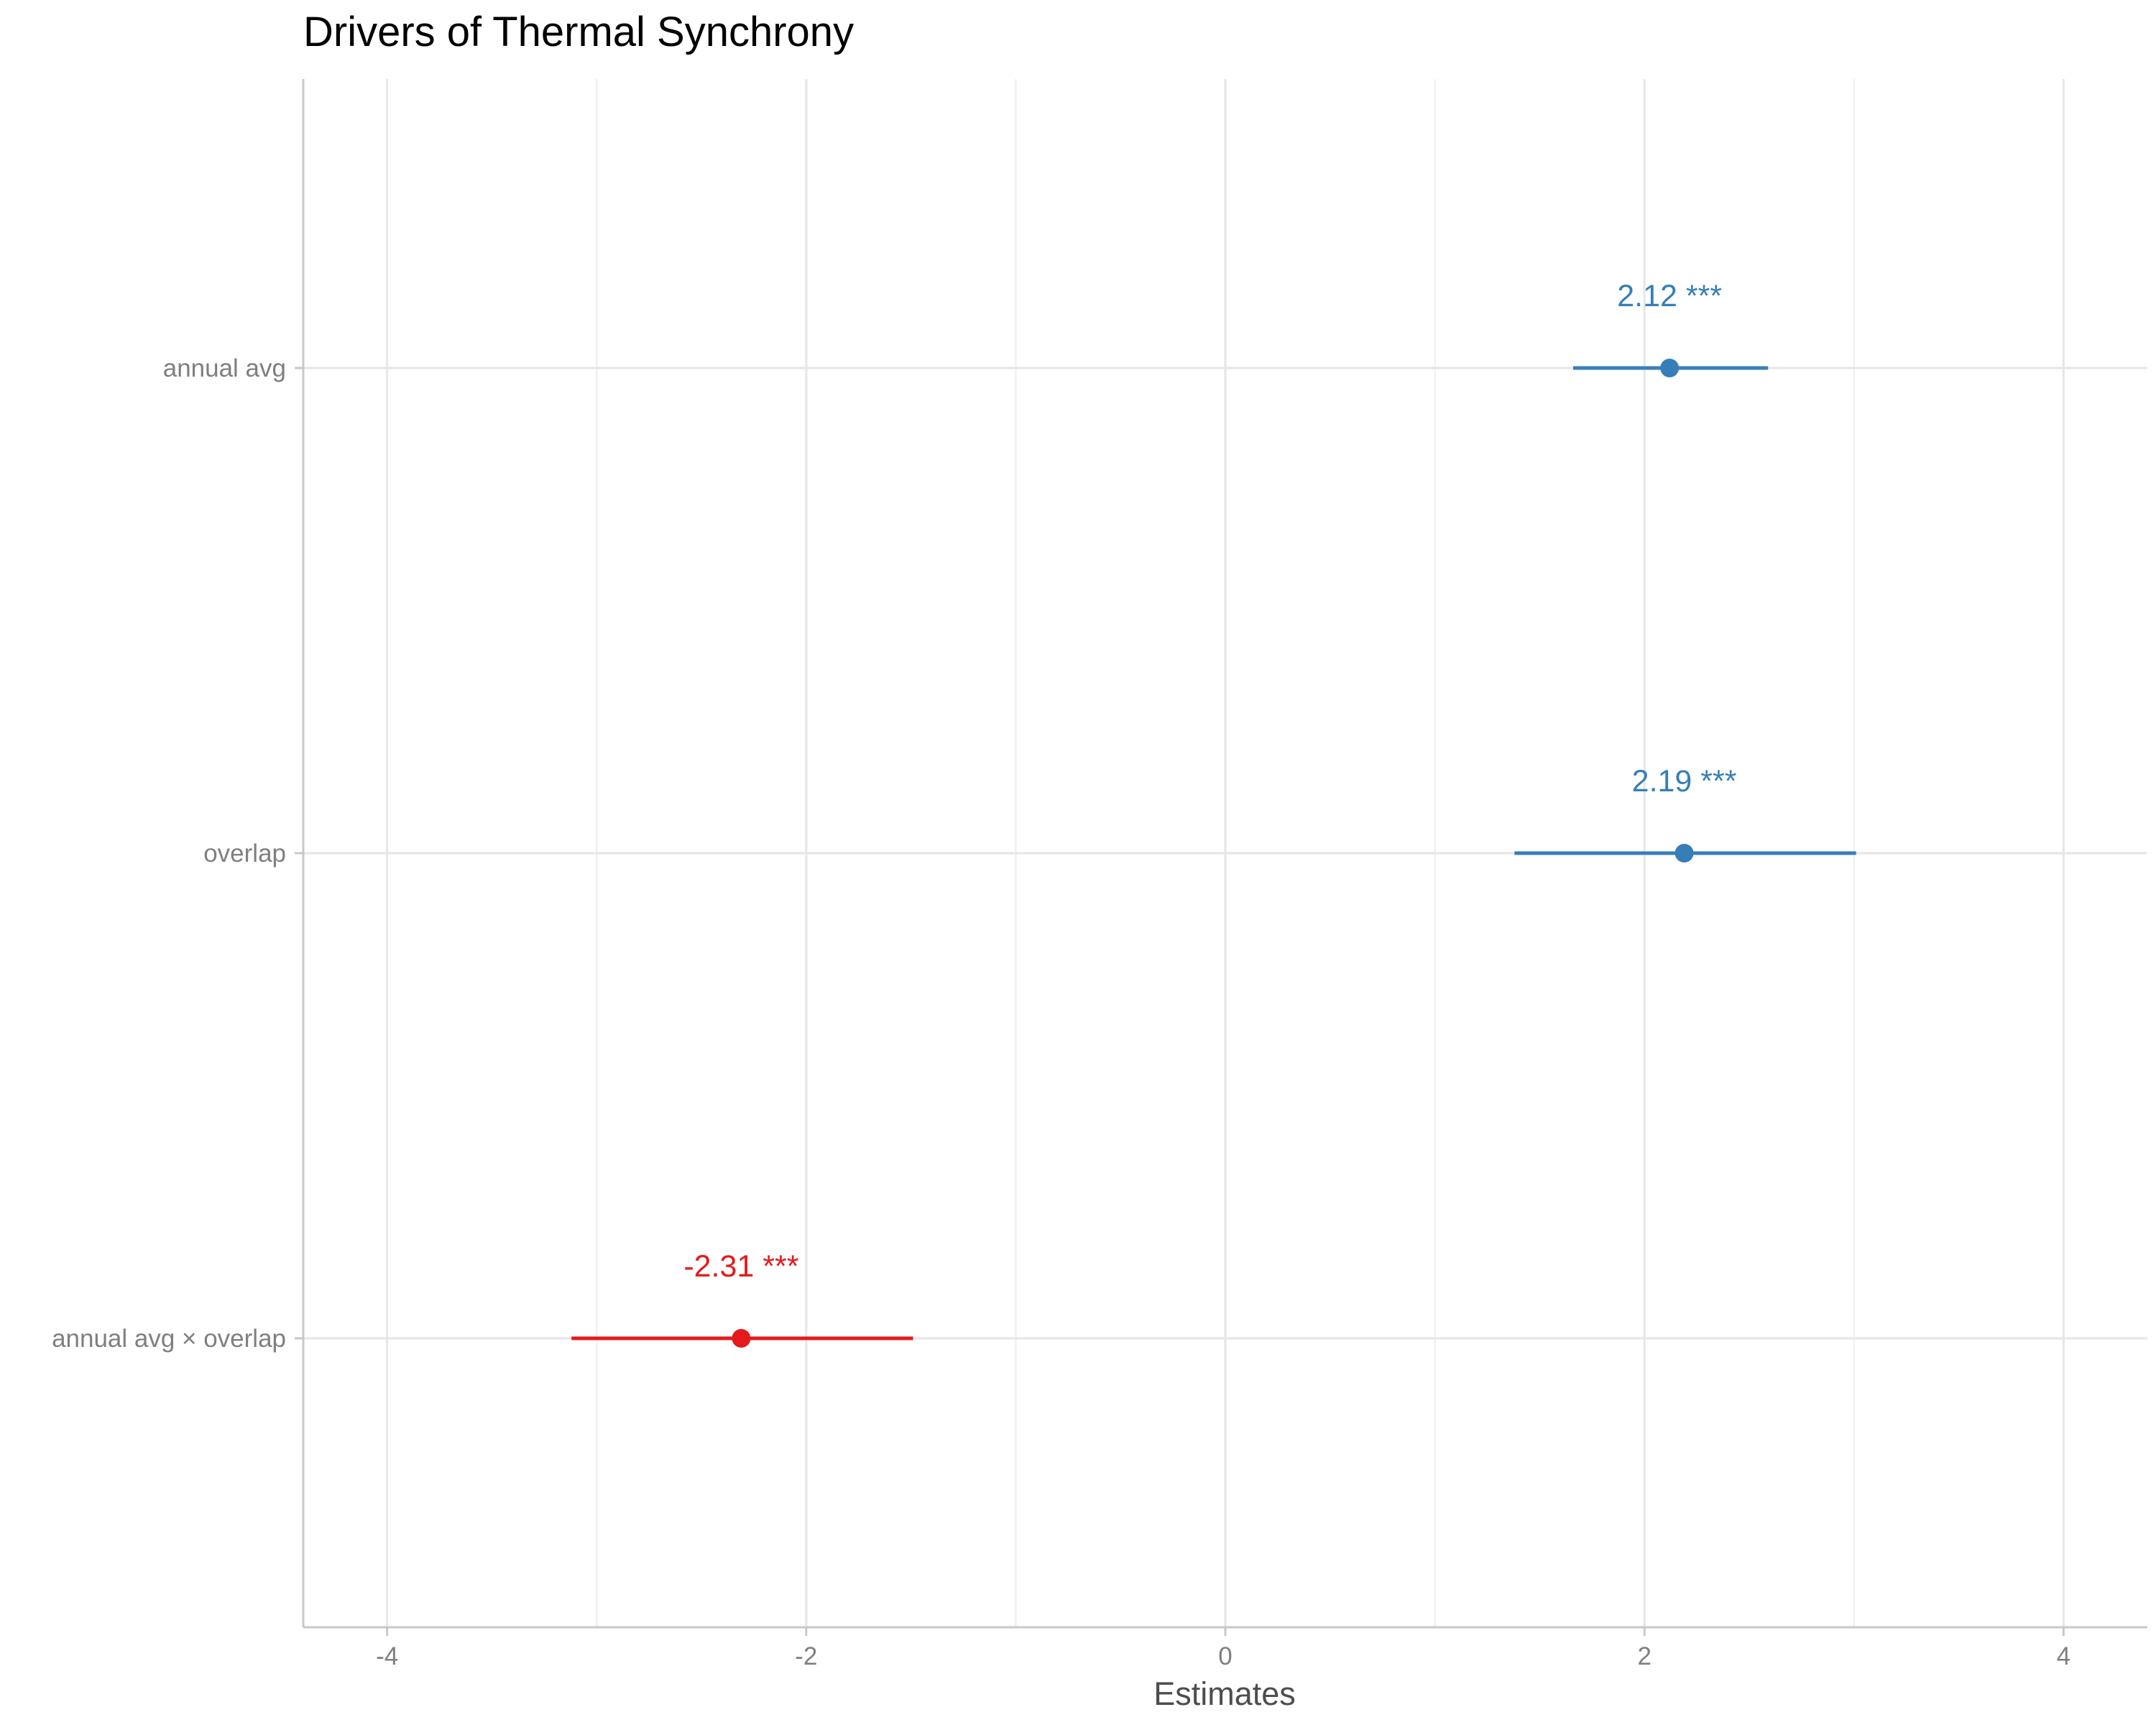  I want to click on estimate-value-label: -2.31 ***, so click(741, 1266).